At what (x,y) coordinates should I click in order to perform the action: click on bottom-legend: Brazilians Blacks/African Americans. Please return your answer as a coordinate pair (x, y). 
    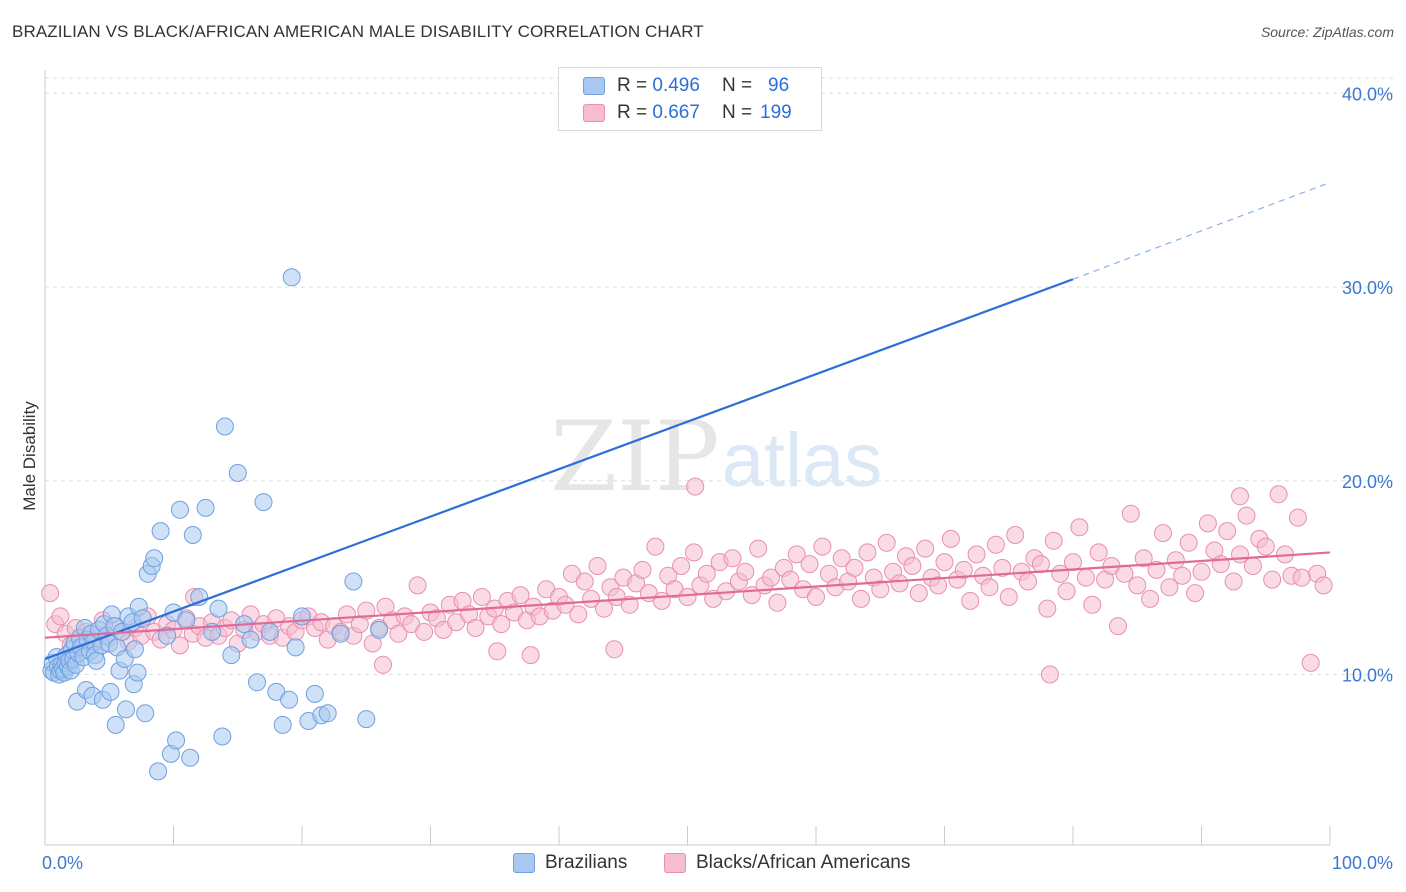
    Looking at the image, I should click on (703, 865).